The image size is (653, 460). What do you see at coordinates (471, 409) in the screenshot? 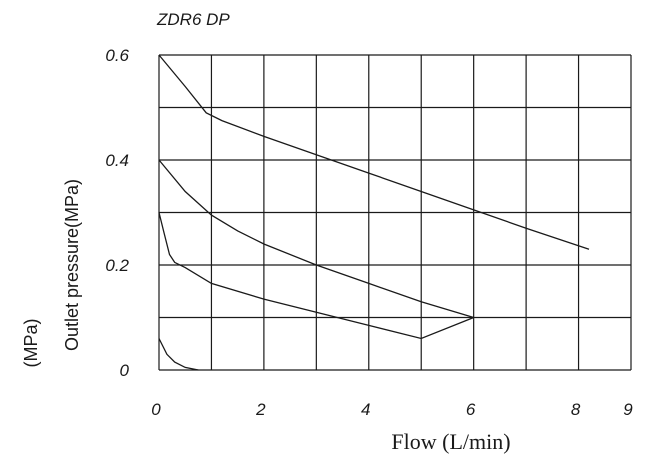
I see `x-tick-label: 6` at bounding box center [471, 409].